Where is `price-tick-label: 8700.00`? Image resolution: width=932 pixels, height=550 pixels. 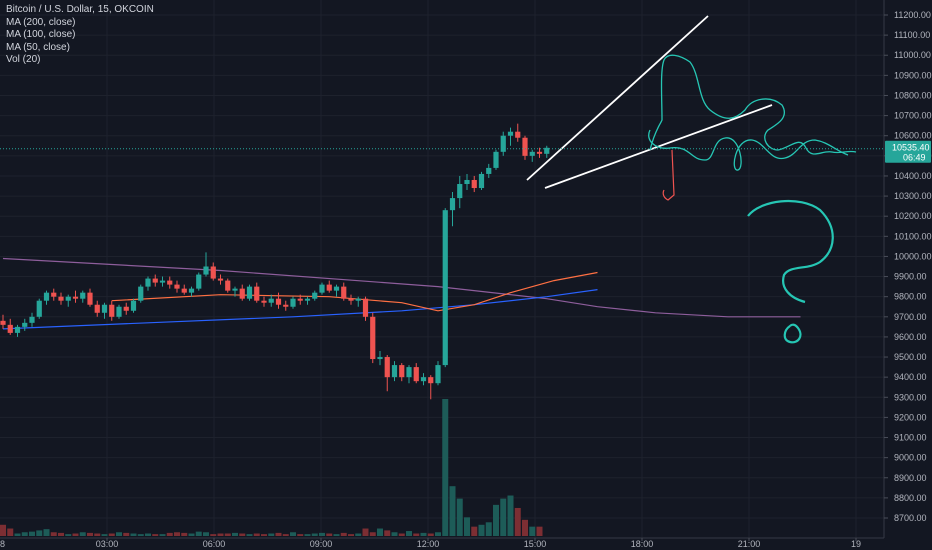
price-tick-label: 8700.00 is located at coordinates (910, 518).